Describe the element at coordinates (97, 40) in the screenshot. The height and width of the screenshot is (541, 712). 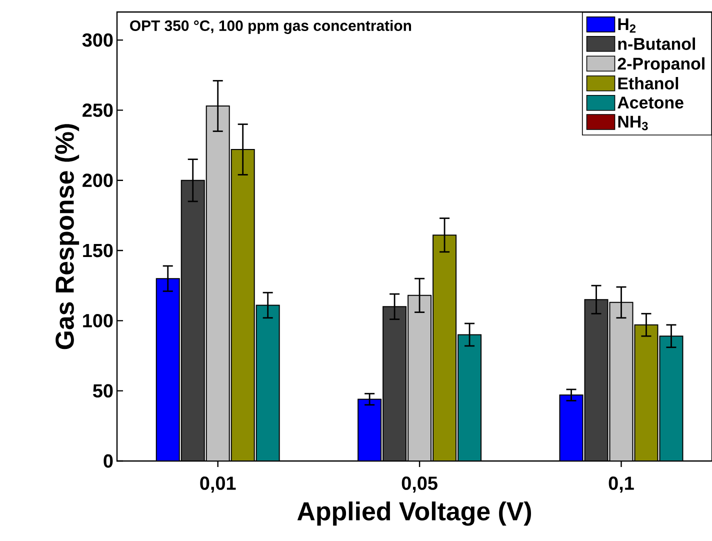
I see `y-tick-label: 300` at that location.